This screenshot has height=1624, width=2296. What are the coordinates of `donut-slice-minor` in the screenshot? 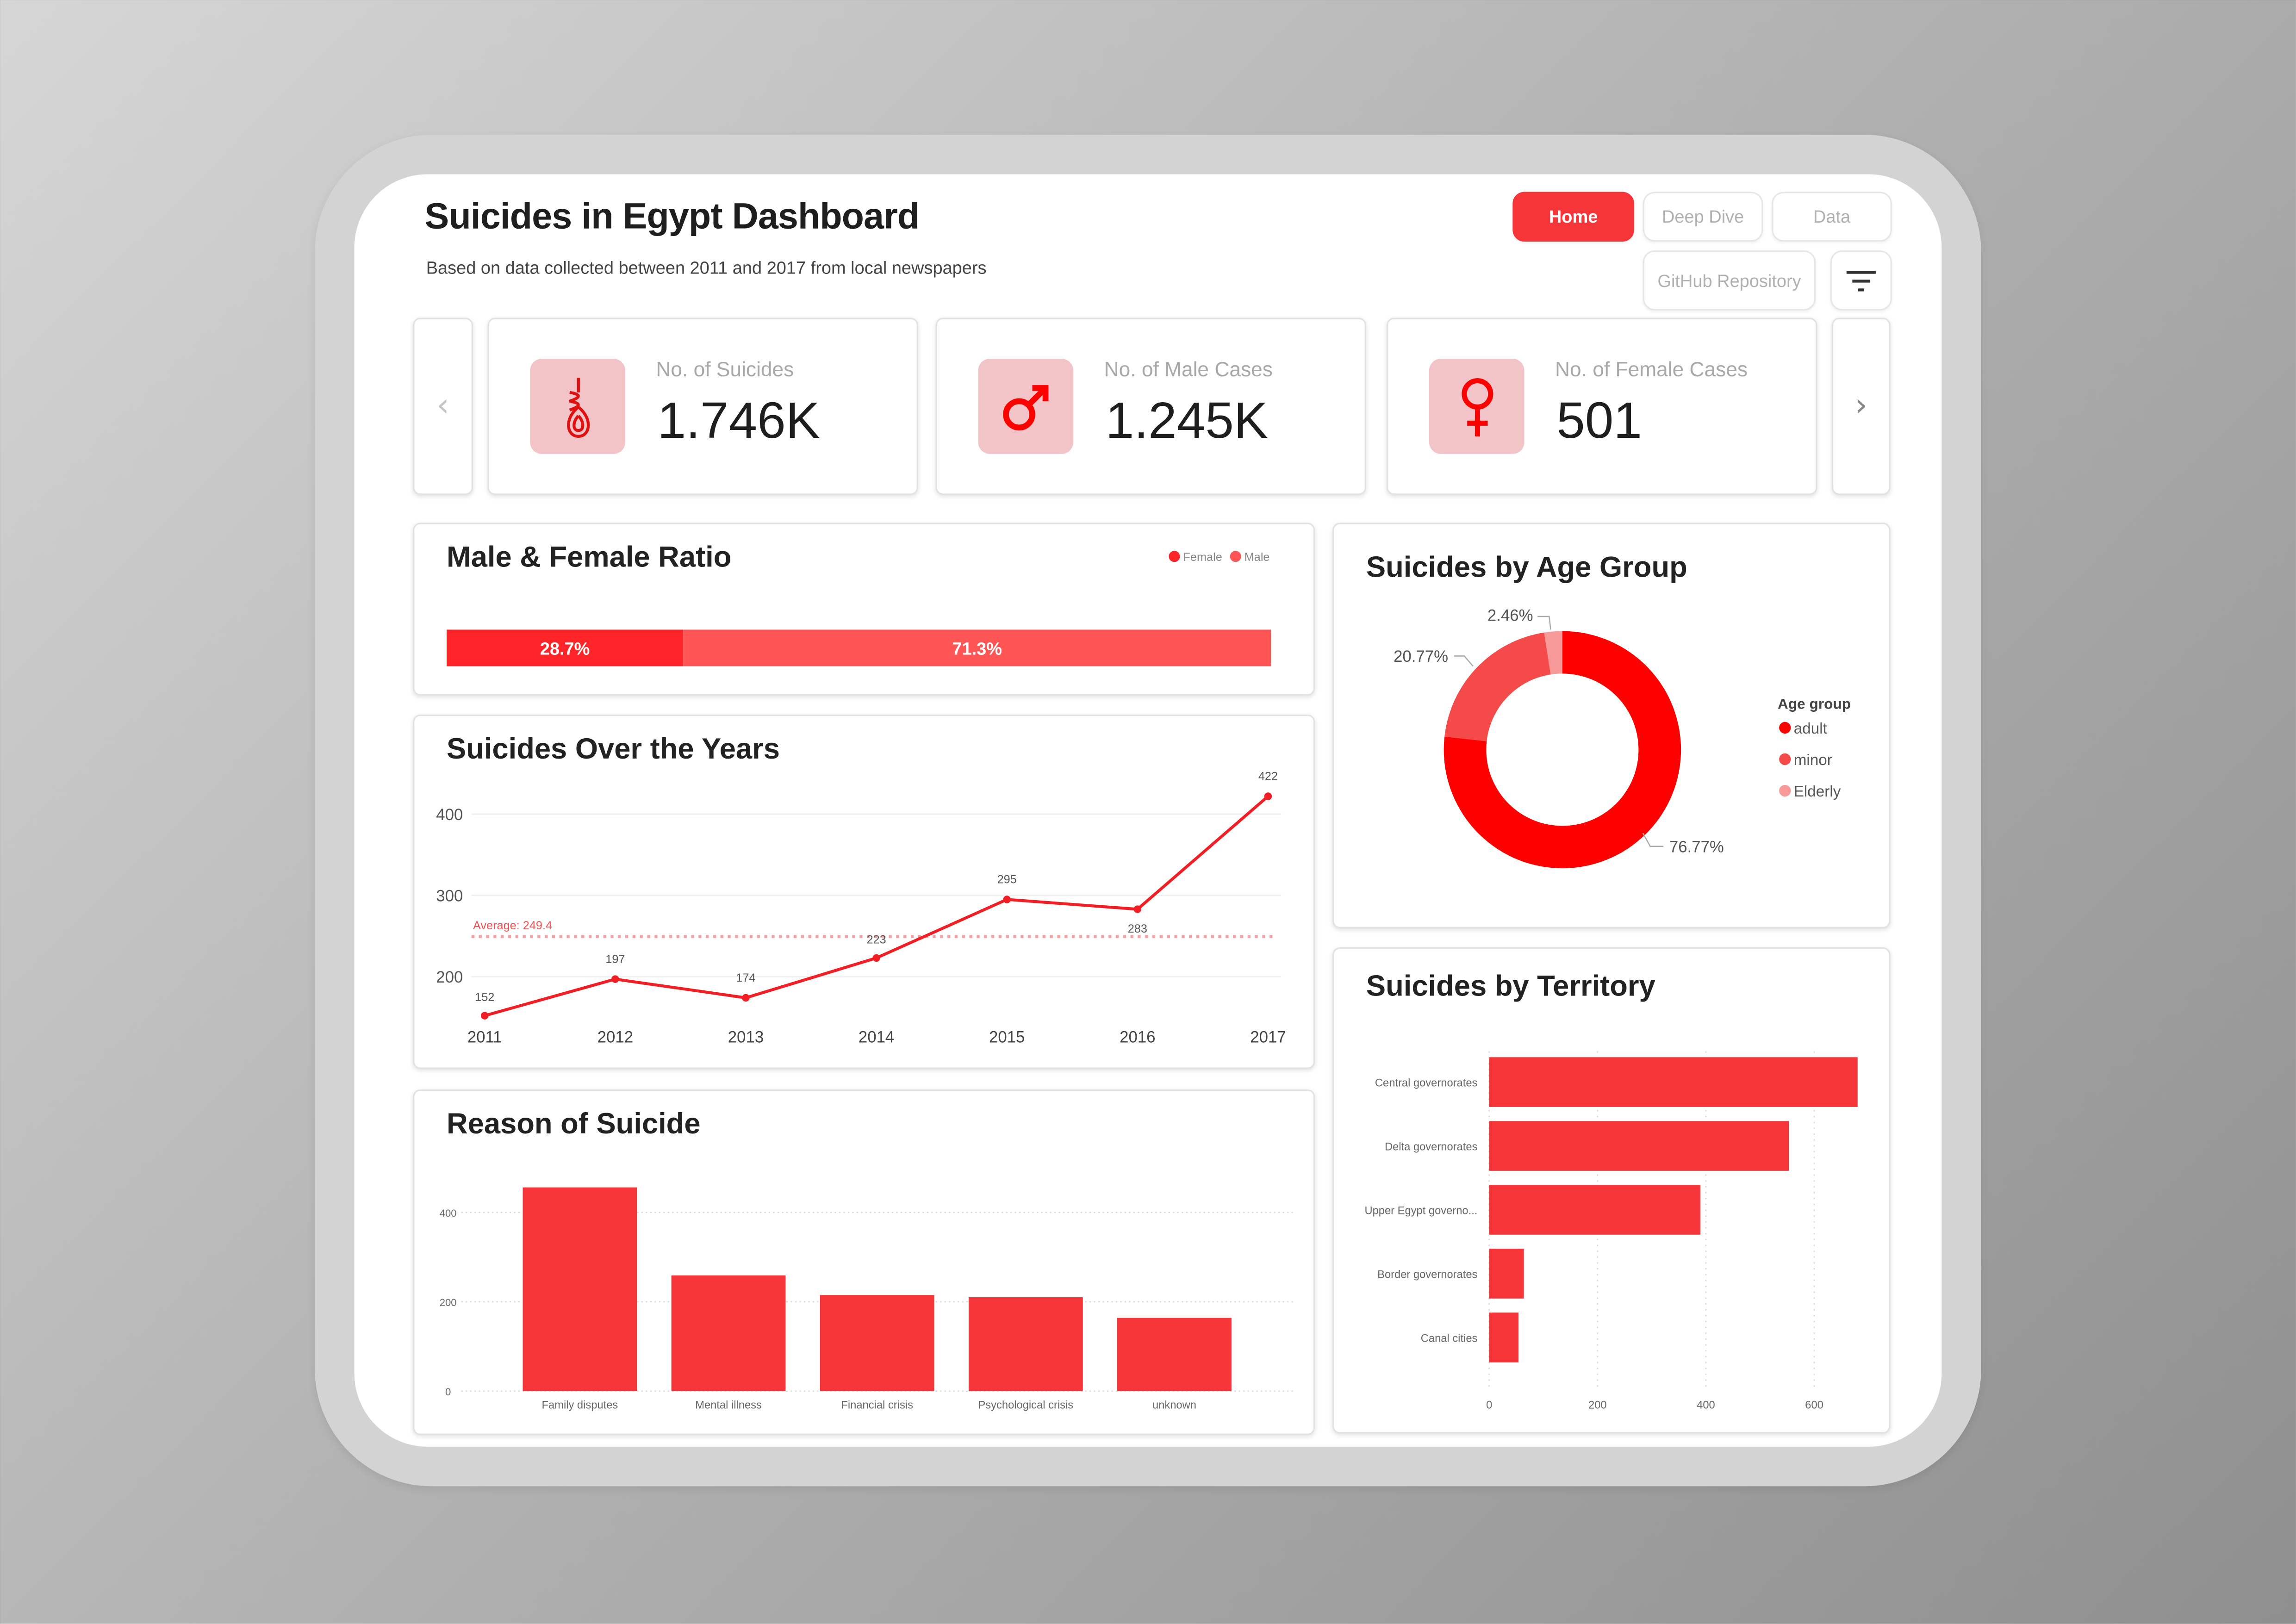 It's located at (1497, 686).